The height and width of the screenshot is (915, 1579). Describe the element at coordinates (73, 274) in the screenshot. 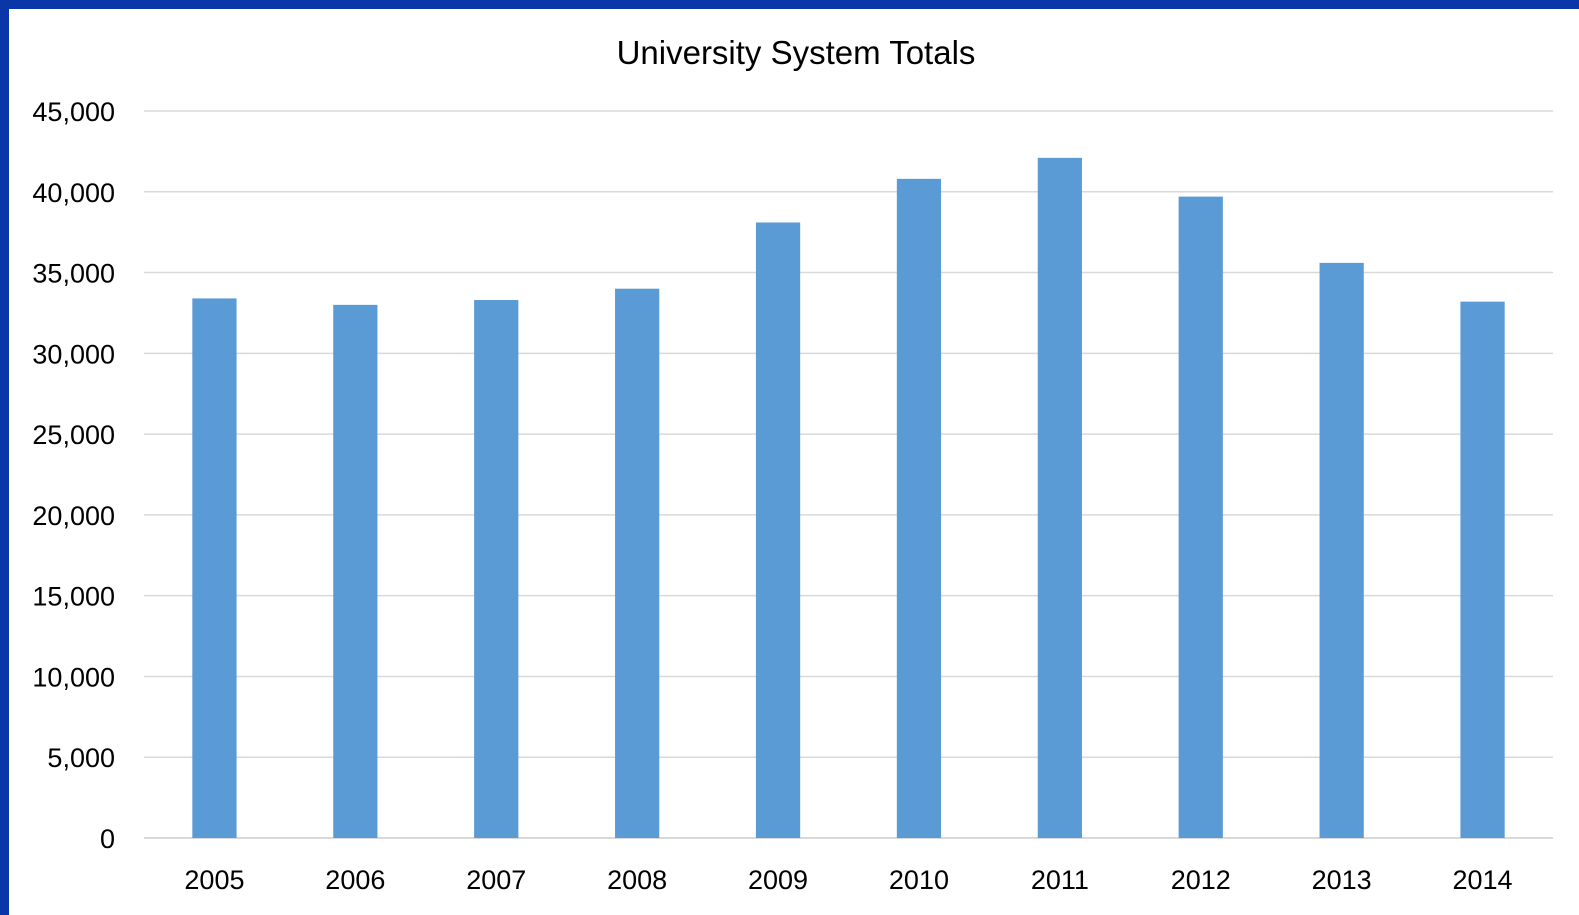

I see `y-tick-label: 35,000` at that location.